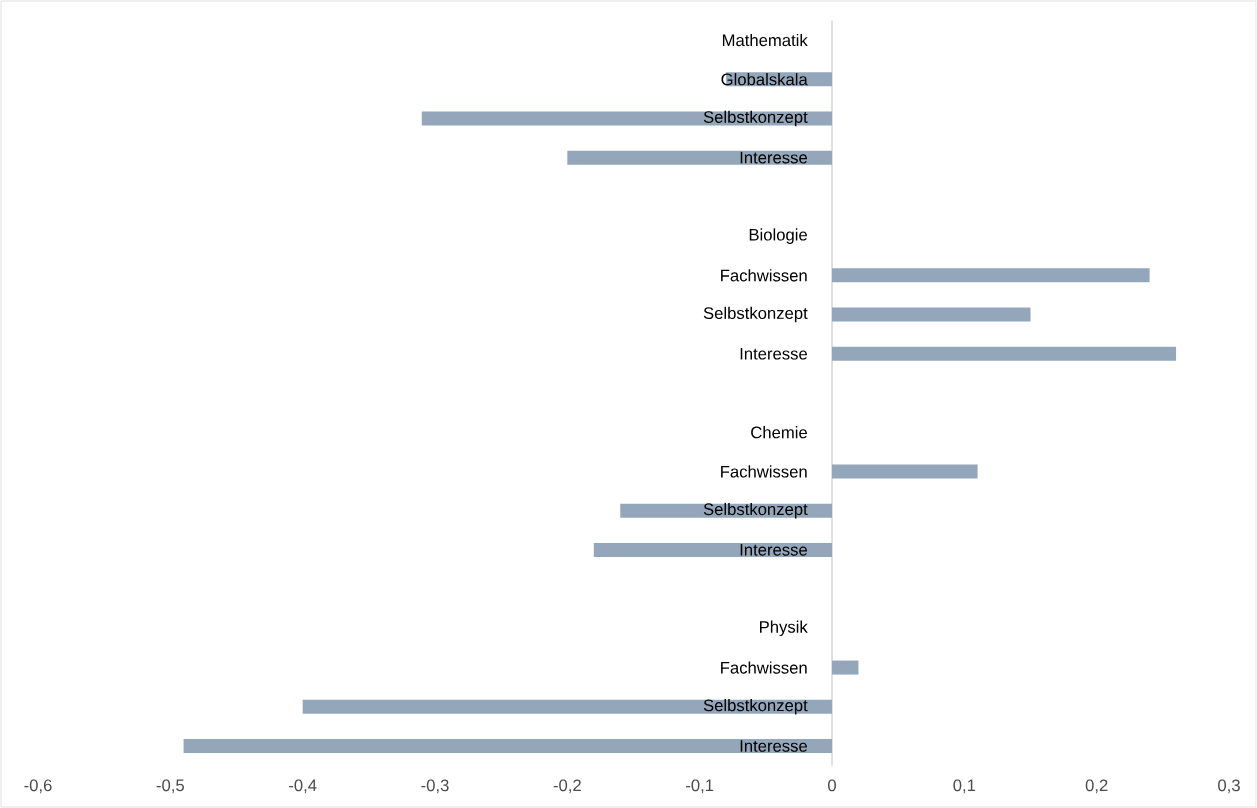 The image size is (1257, 808). Describe the element at coordinates (1096, 786) in the screenshot. I see `x-tick-label: 0,2` at that location.